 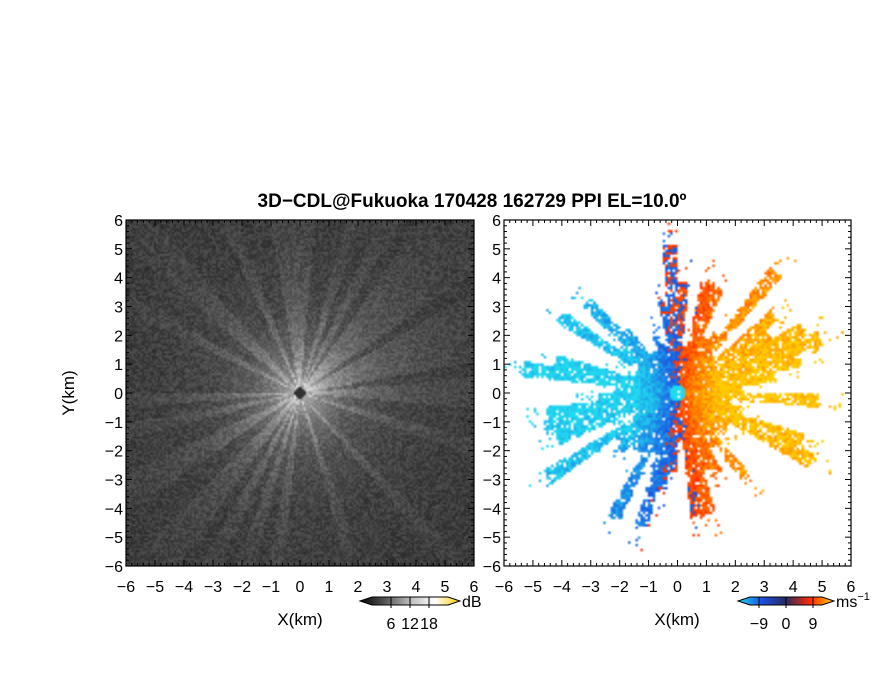 I want to click on colorbar-unit-exponent: −1, so click(x=863, y=597).